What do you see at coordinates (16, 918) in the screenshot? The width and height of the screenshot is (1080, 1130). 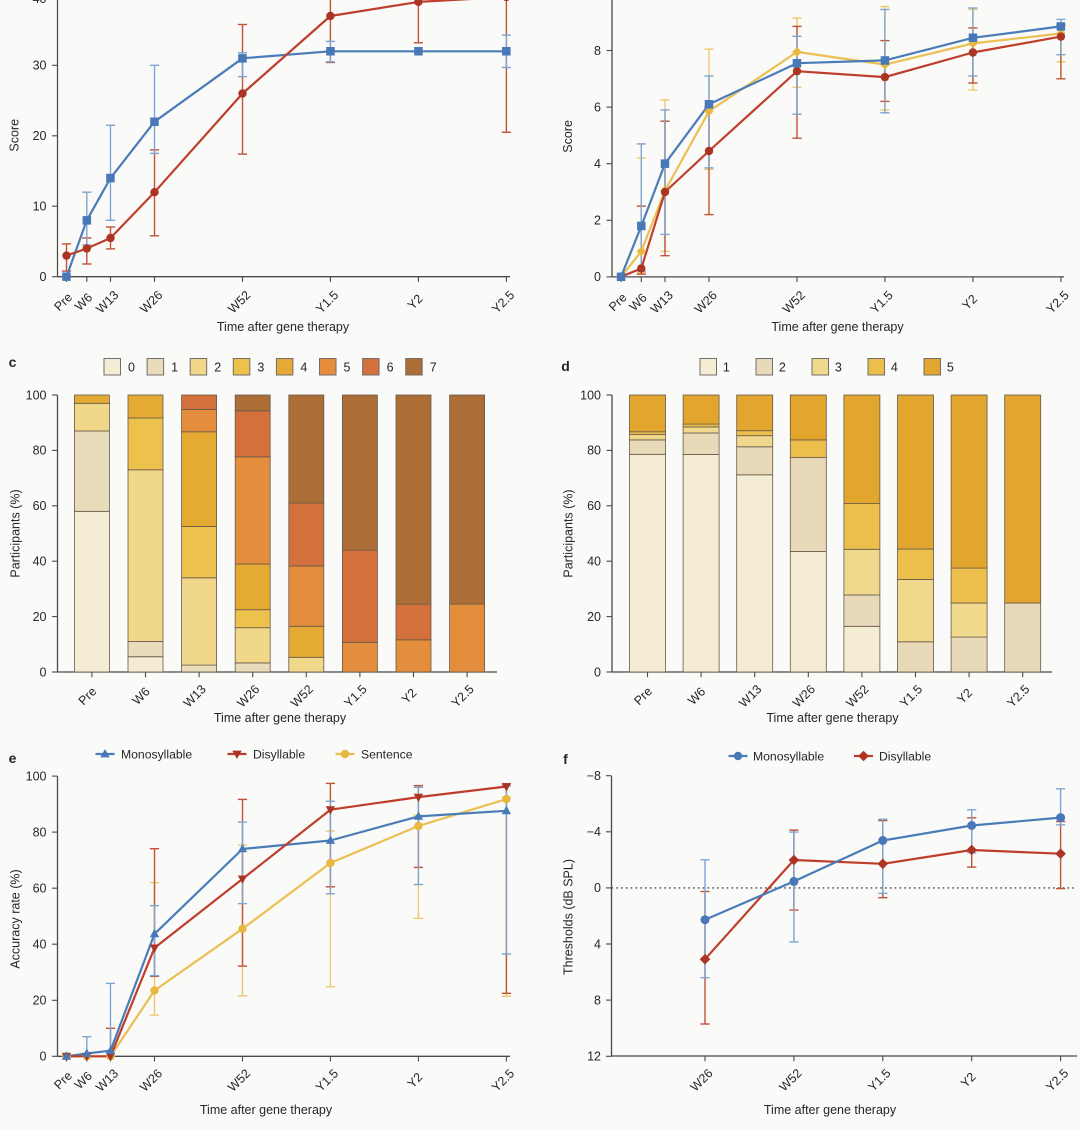 I see `svg-text: Accuracy rate (%)` at bounding box center [16, 918].